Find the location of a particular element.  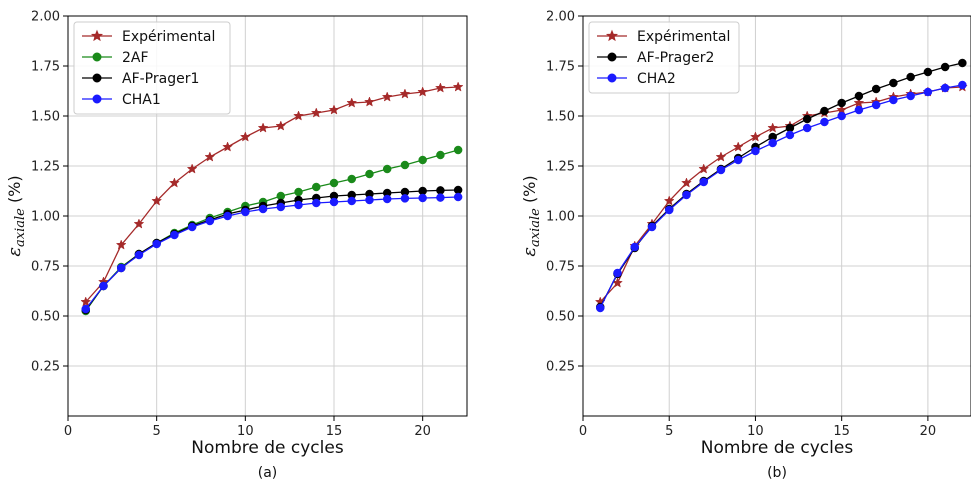

series-line-cha1 is located at coordinates (272, 253).